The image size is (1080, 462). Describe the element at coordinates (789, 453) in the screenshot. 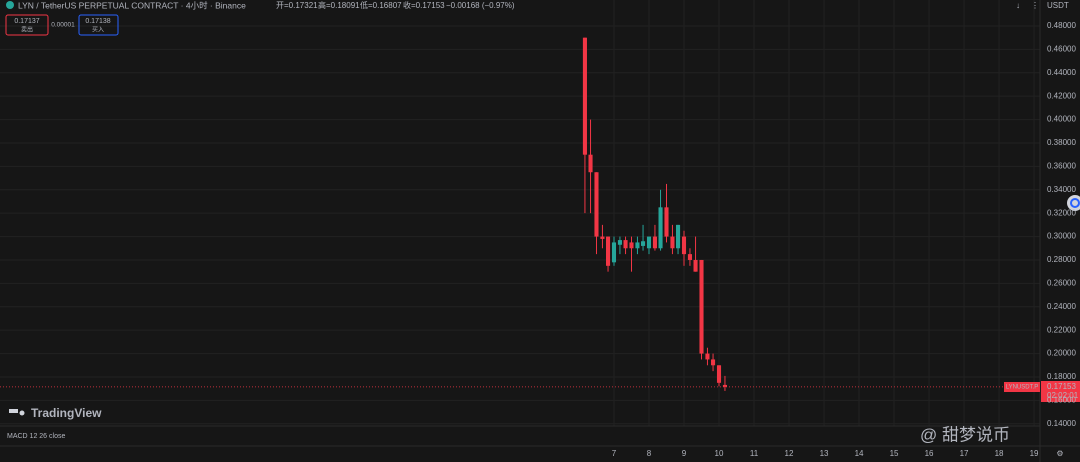

I see `x-tick-label: 12` at that location.